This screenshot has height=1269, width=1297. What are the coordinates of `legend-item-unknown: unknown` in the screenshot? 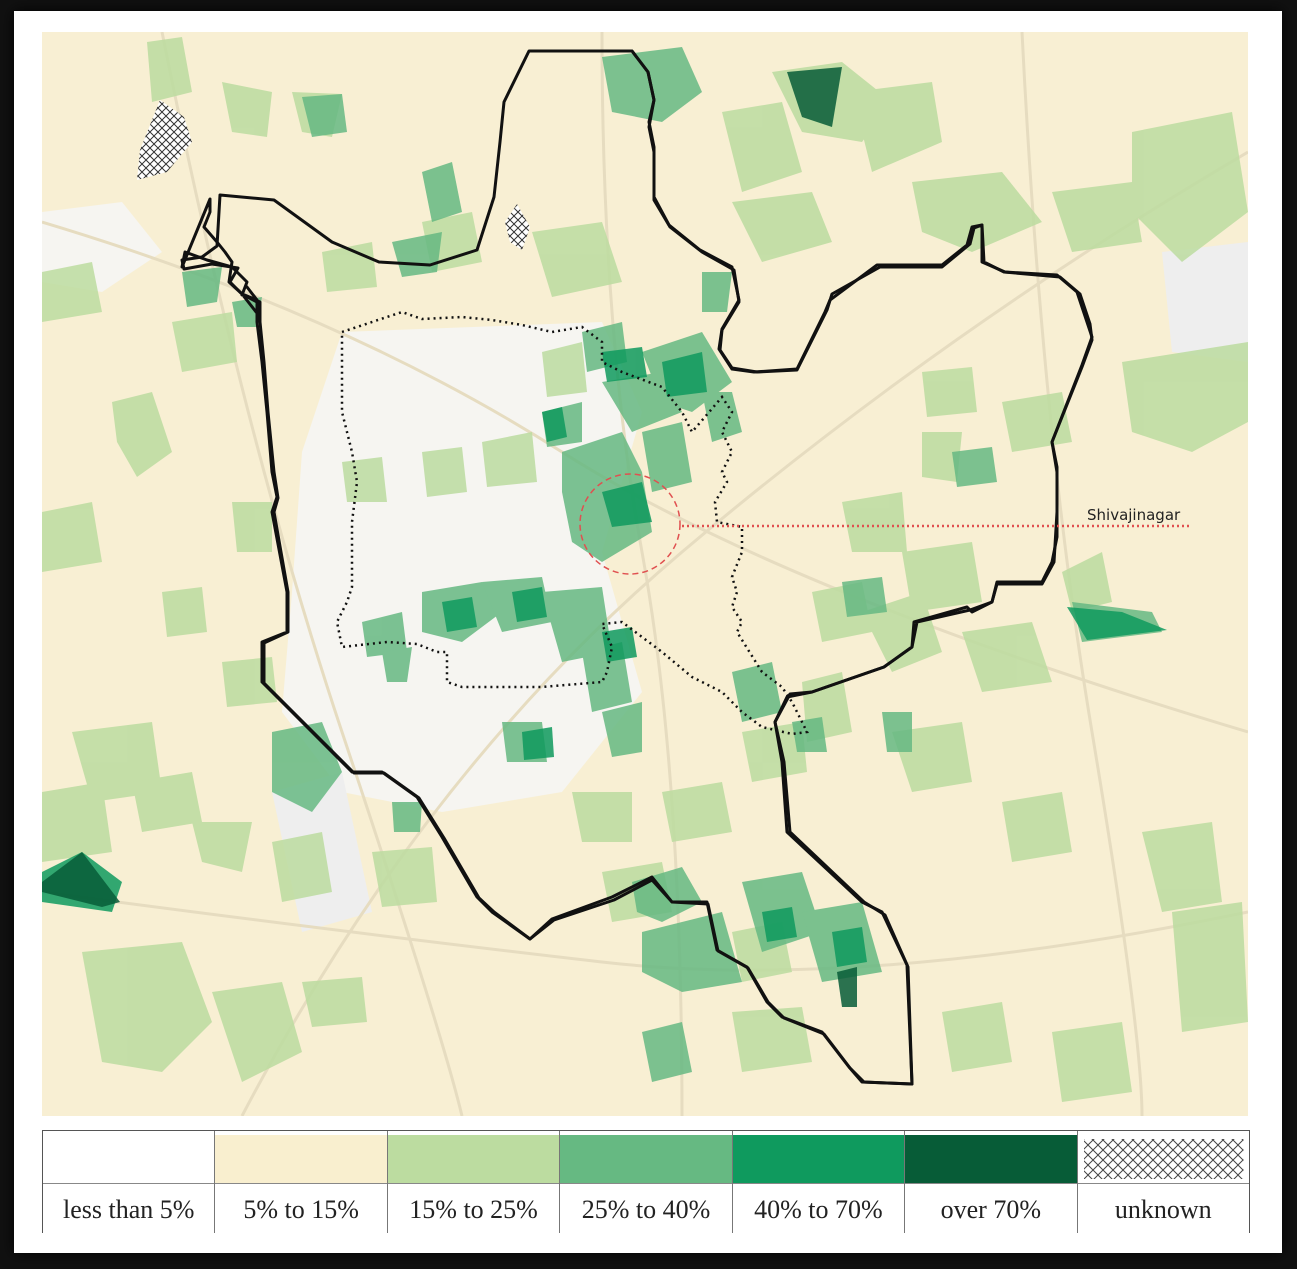 It's located at (1163, 1182).